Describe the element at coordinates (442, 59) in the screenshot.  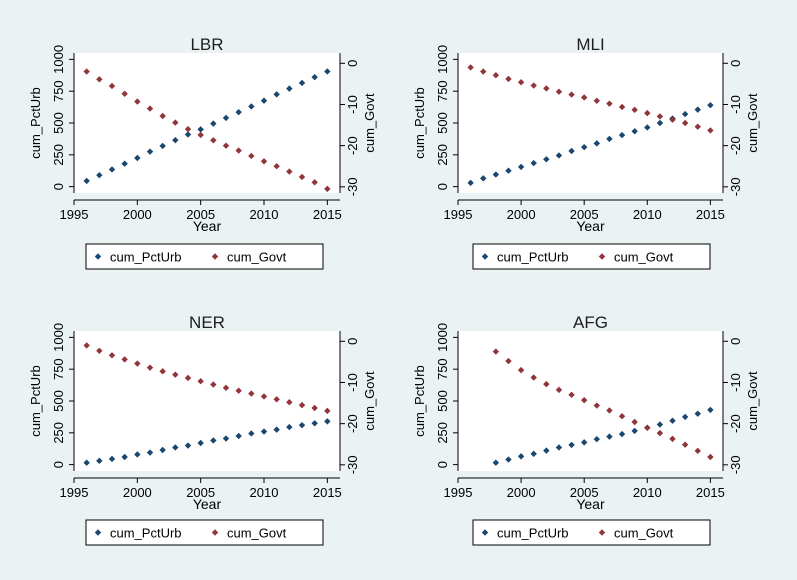
I see `y-tick-label-left: 1000` at that location.